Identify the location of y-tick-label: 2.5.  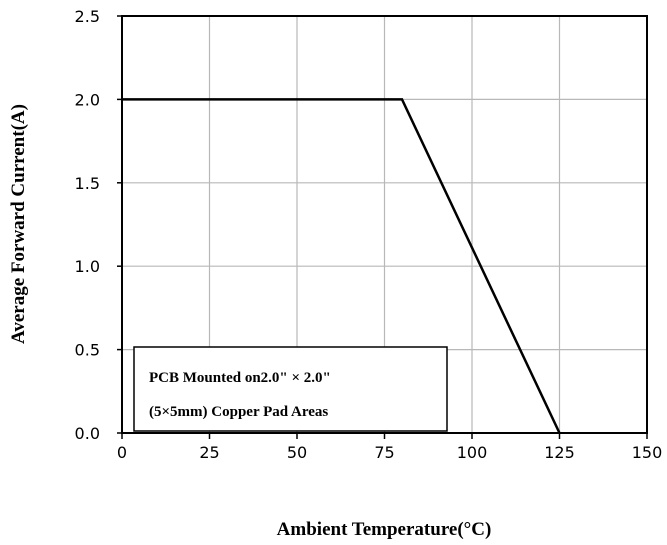
(87, 16).